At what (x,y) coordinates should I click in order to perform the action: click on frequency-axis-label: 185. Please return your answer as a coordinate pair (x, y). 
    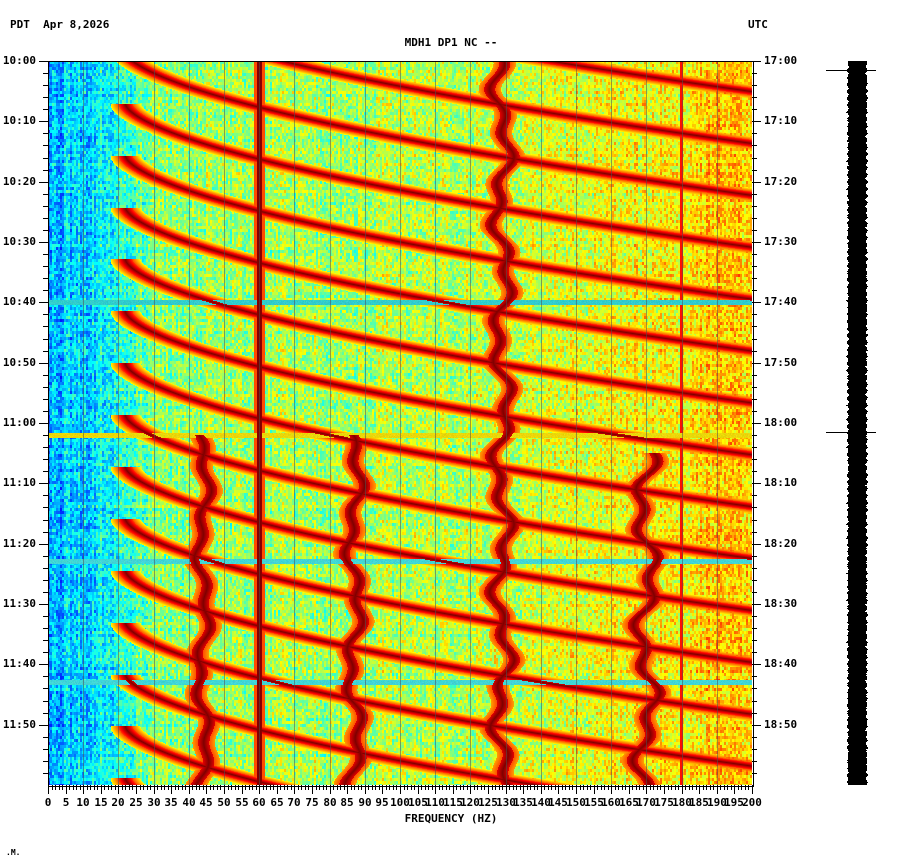
    Looking at the image, I should click on (699, 802).